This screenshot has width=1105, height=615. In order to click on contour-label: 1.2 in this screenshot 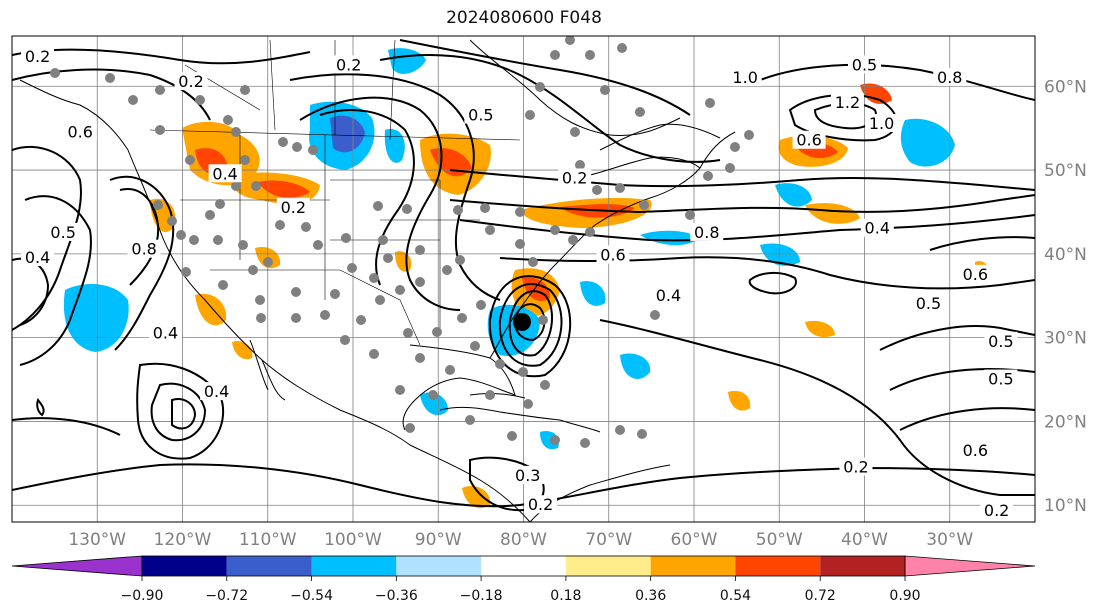, I will do `click(847, 102)`.